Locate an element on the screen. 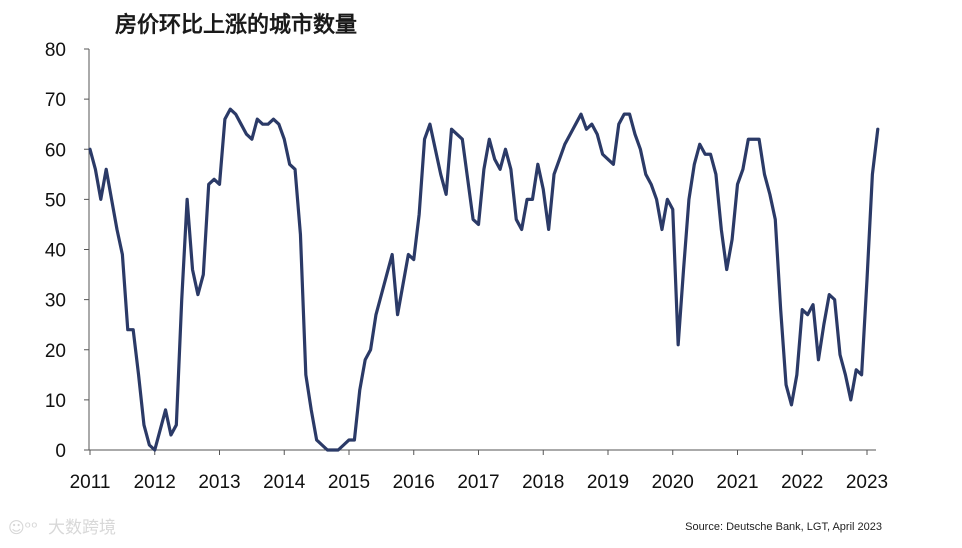 The width and height of the screenshot is (962, 548). x-tick-label: 2023 is located at coordinates (867, 482).